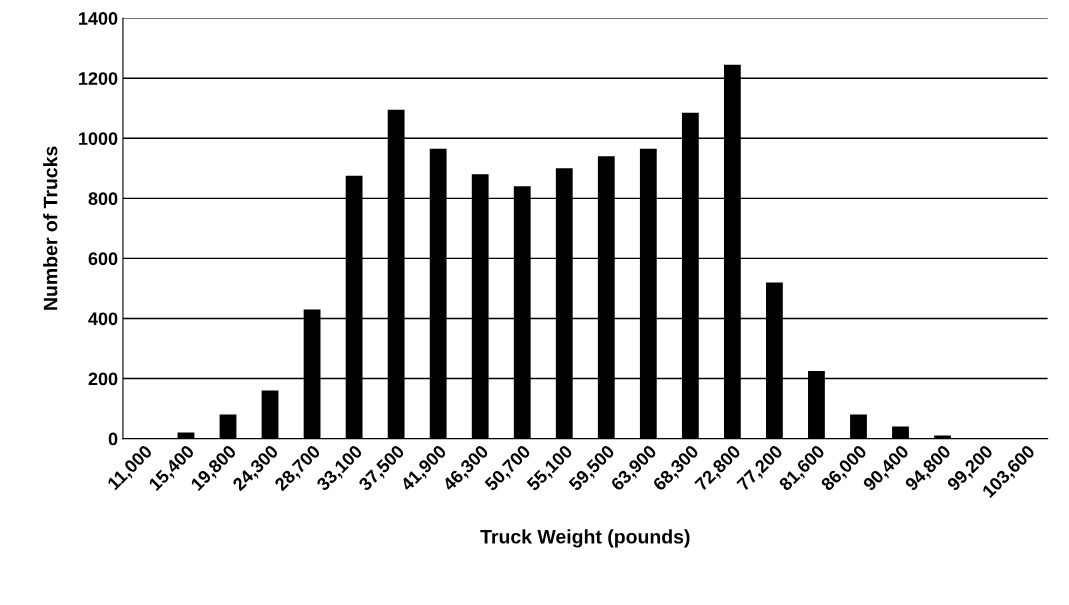 This screenshot has height=605, width=1069. Describe the element at coordinates (103, 379) in the screenshot. I see `y-tick-label: 200` at that location.